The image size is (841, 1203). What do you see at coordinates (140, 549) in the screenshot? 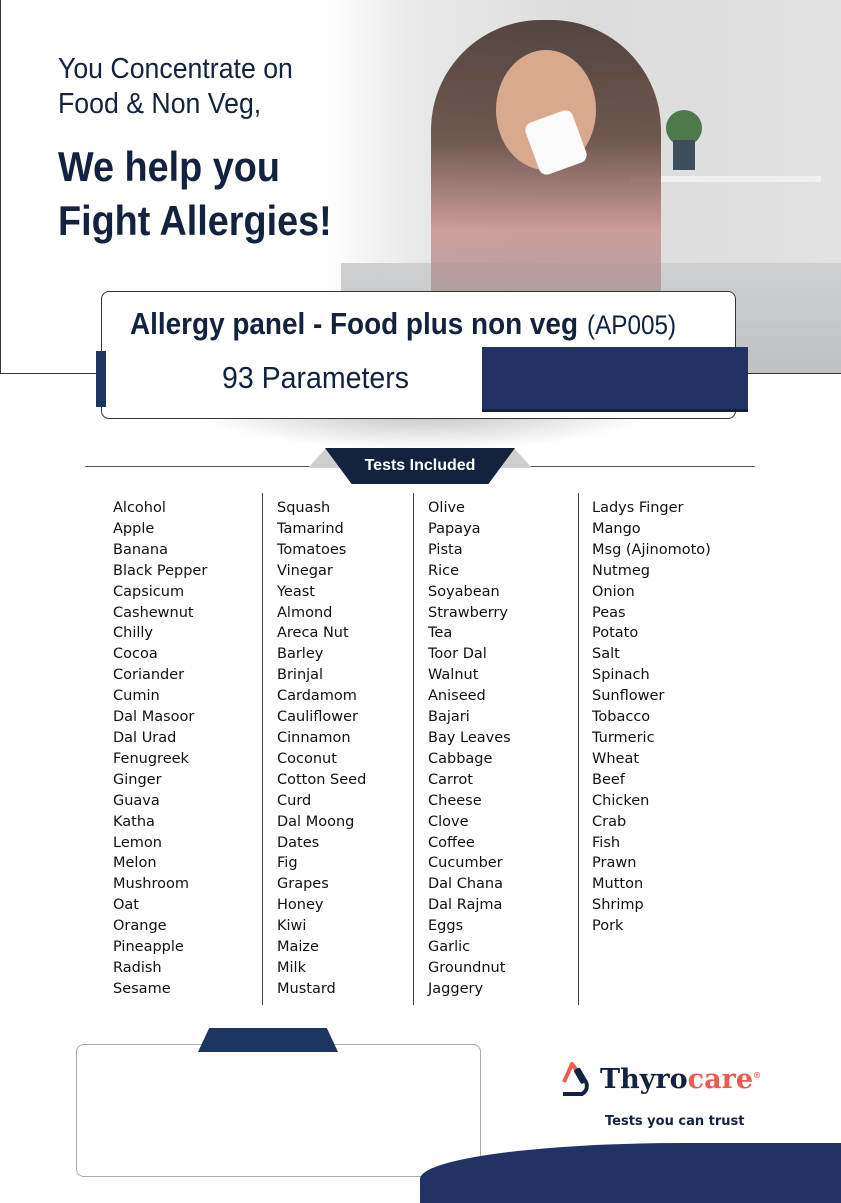
I see `test-item: Banana` at bounding box center [140, 549].